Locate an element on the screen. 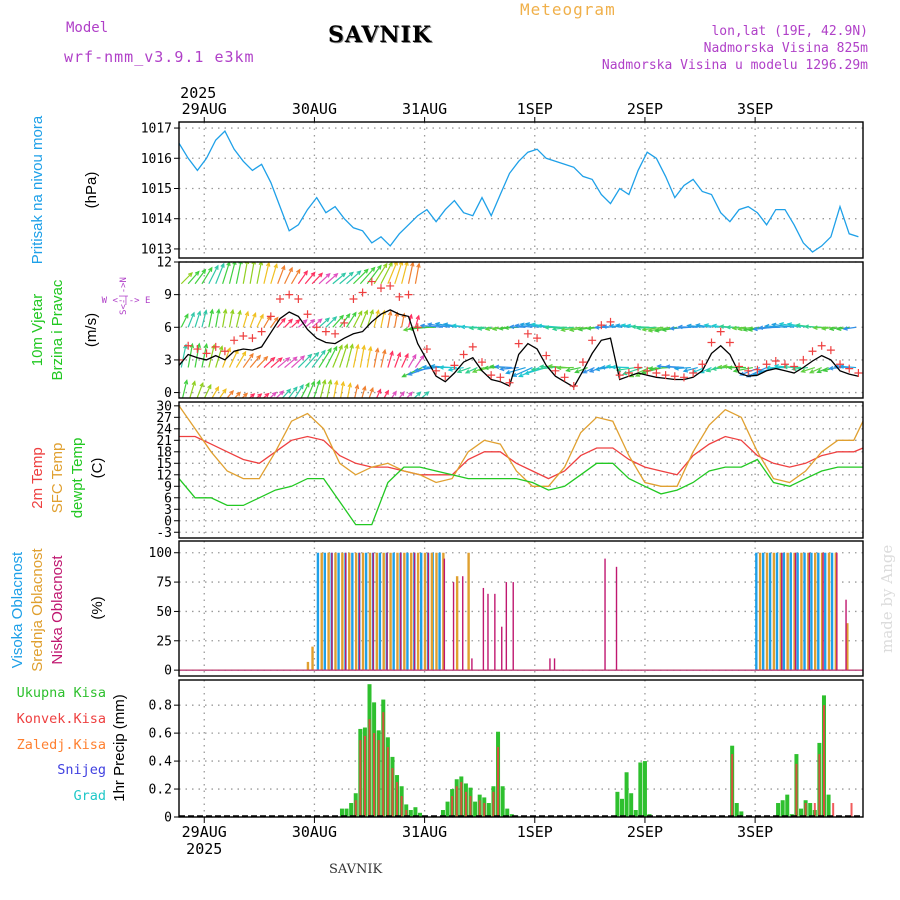 Image resolution: width=900 pixels, height=900 pixels. pressure-axis-label: Pritisak na nivou mora is located at coordinates (37, 189).